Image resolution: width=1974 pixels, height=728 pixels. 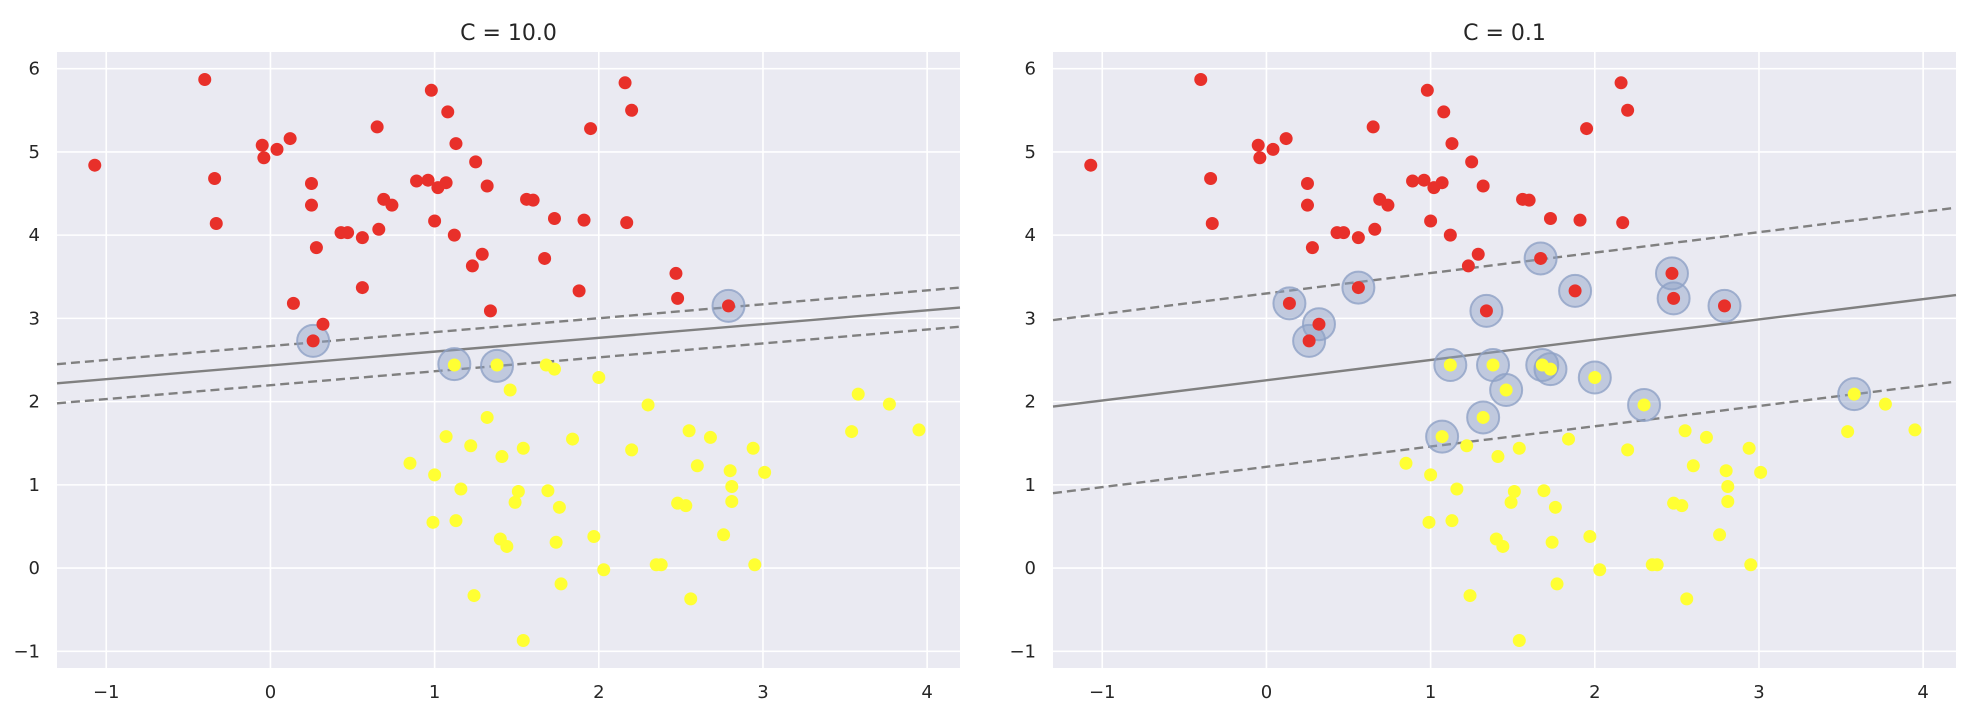 What do you see at coordinates (1030, 485) in the screenshot?
I see `y-tick-label: 1` at bounding box center [1030, 485].